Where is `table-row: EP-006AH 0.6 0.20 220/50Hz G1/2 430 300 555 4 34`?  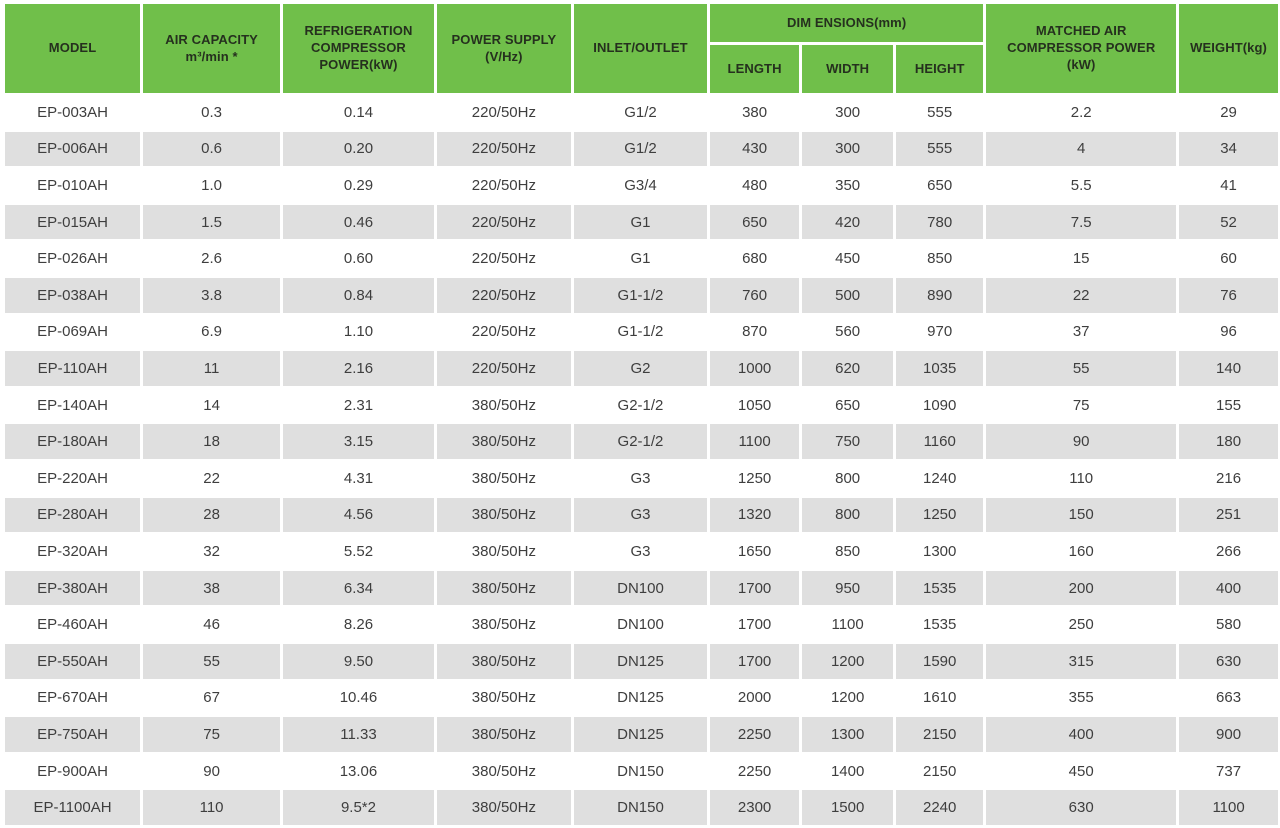 table-row: EP-006AH 0.6 0.20 220/50Hz G1/2 430 300 555 4 34 is located at coordinates (641, 149).